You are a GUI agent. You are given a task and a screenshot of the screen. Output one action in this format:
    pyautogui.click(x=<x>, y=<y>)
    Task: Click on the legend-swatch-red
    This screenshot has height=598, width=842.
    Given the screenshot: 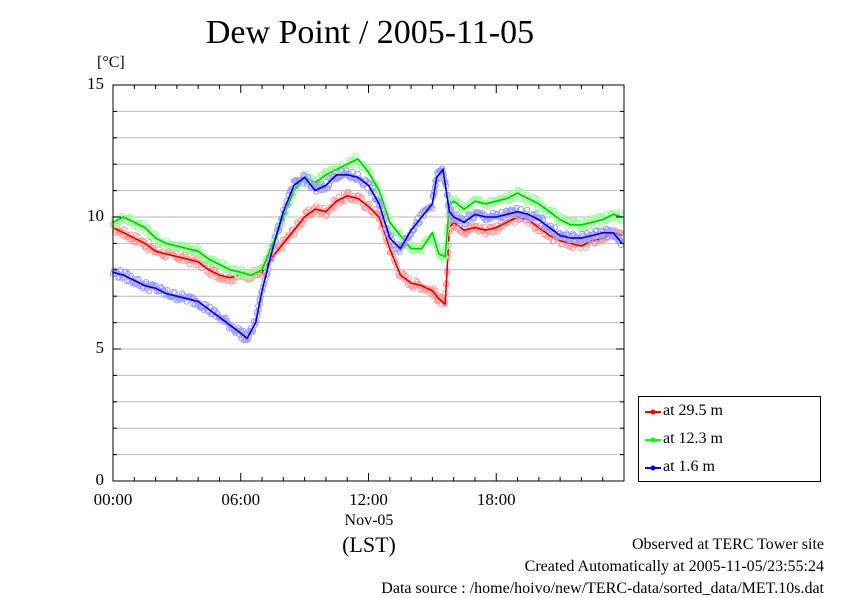 What is the action you would take?
    pyautogui.click(x=653, y=412)
    